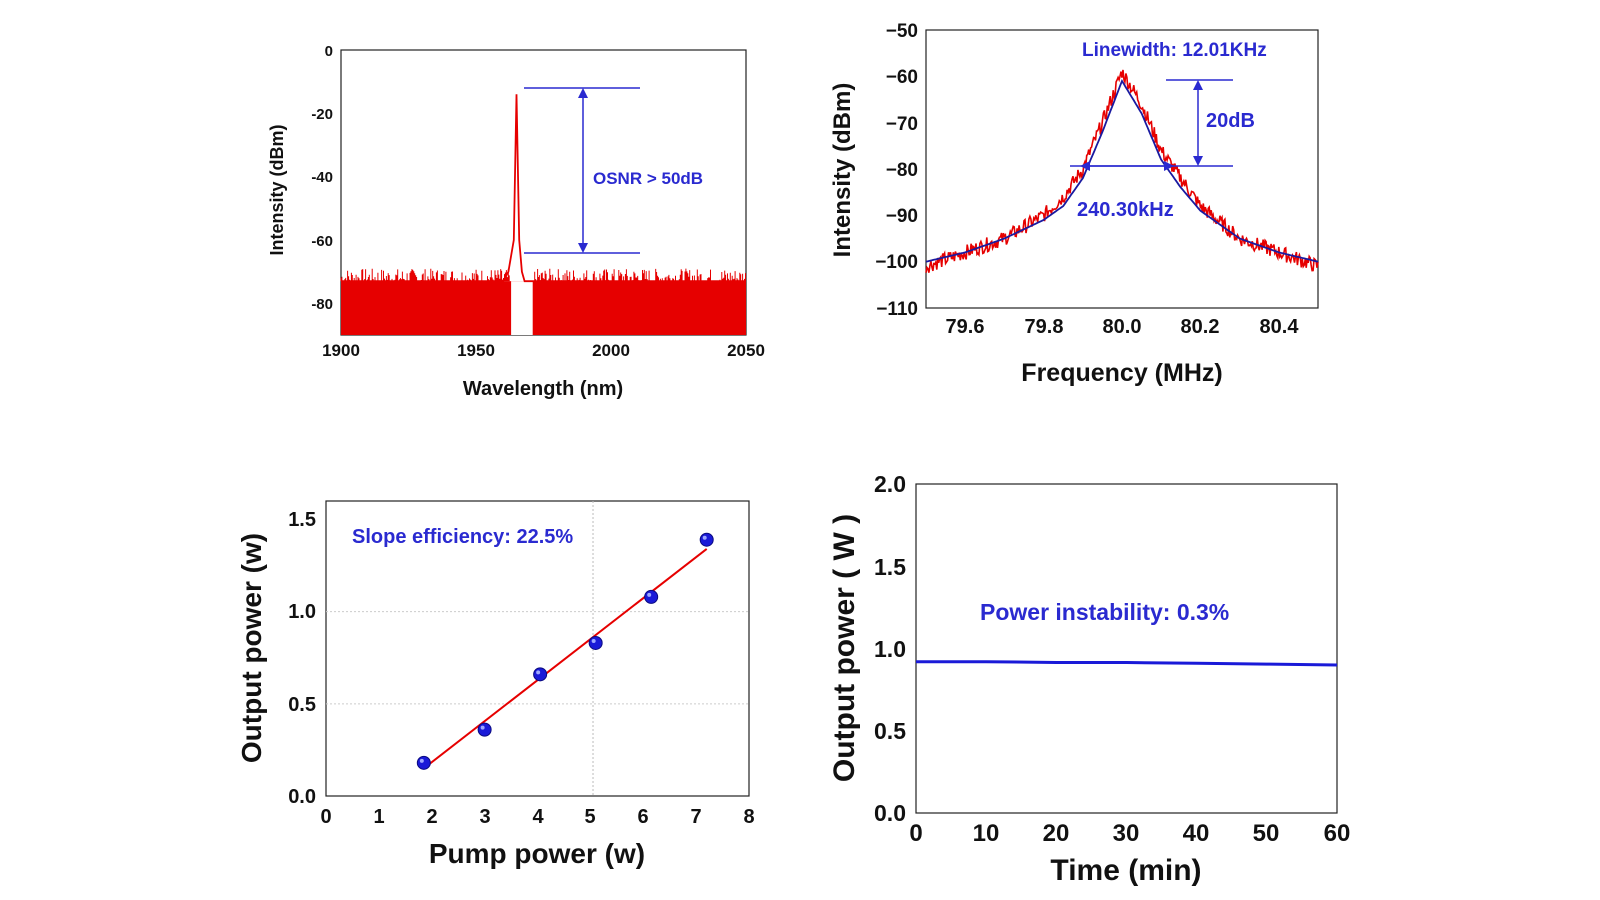 The height and width of the screenshot is (900, 1600). What do you see at coordinates (589, 817) in the screenshot?
I see `chart-3-x-tick: 5` at bounding box center [589, 817].